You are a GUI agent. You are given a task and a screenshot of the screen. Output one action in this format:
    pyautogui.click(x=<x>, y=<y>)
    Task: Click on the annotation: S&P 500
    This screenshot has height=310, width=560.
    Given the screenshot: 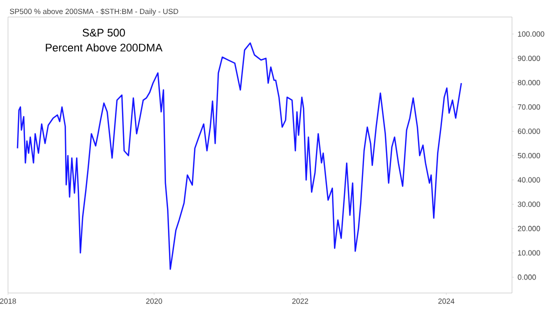 What is the action you would take?
    pyautogui.click(x=103, y=32)
    